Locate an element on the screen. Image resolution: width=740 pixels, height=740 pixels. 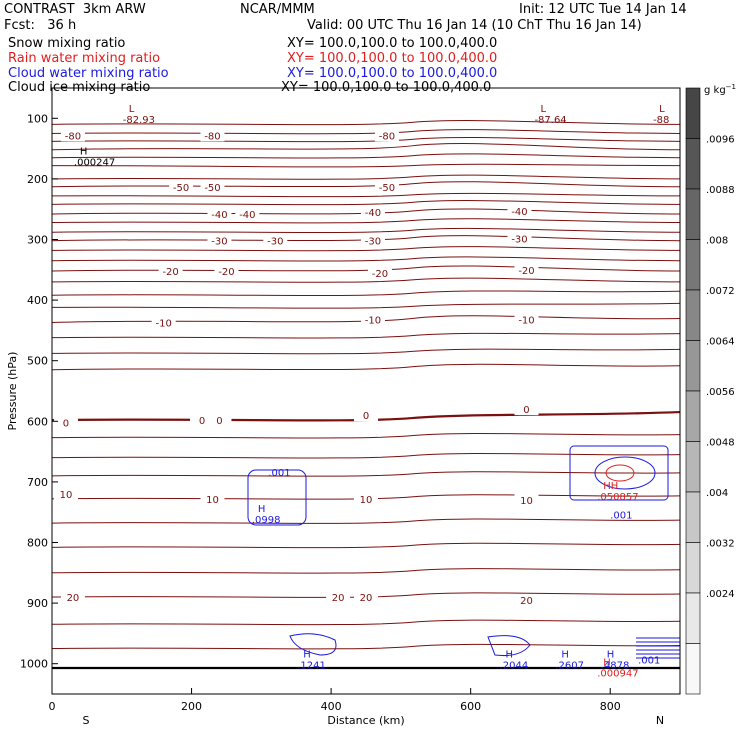
legend-snow-label: Snow mixing ratio is located at coordinates (67, 43).